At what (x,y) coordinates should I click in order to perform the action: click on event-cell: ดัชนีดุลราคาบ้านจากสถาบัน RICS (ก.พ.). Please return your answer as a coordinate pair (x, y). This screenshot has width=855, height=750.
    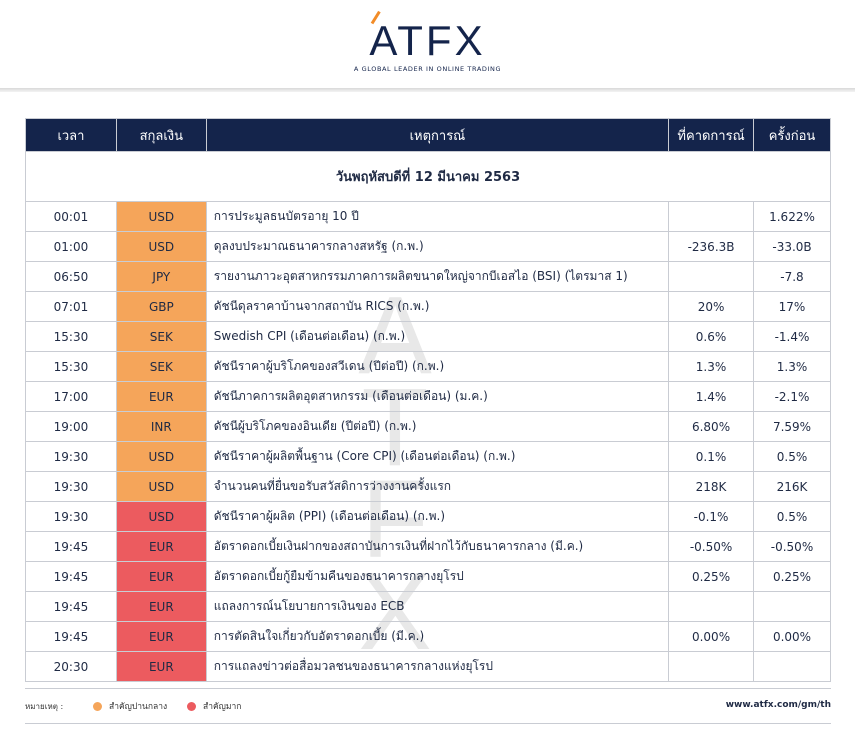
    Looking at the image, I should click on (437, 306).